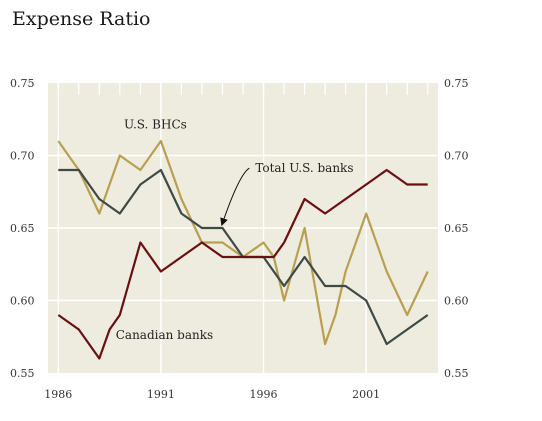 The image size is (542, 421). What do you see at coordinates (22, 83) in the screenshot?
I see `y-tick-label-left: 0.75` at bounding box center [22, 83].